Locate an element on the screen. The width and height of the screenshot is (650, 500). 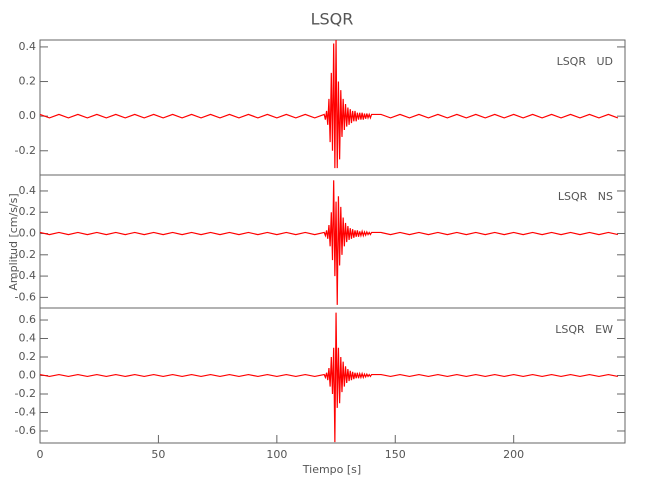
trace-label: LSQR UD is located at coordinates (585, 61).